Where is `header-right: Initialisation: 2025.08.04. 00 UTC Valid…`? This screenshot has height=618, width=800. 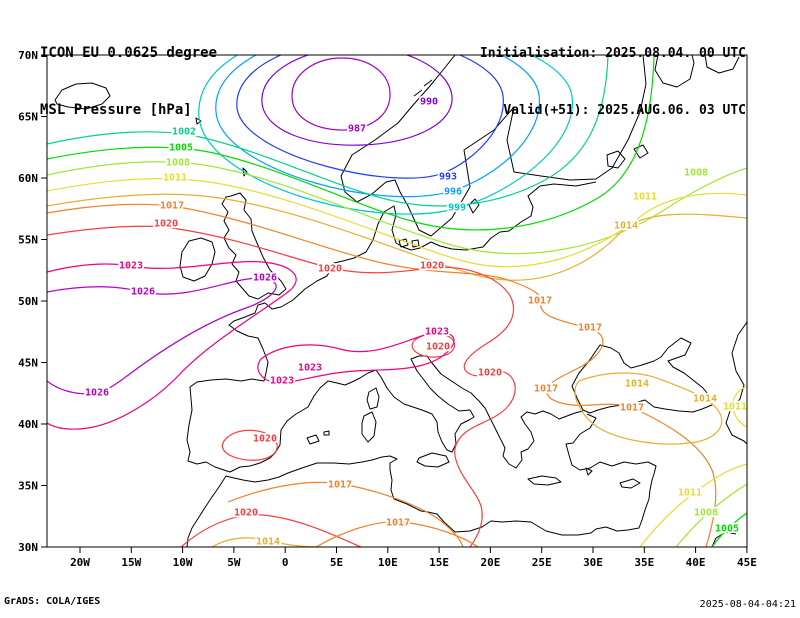
header-right: Initialisation: 2025.08.04. 00 UTC Valid… is located at coordinates (613, 82).